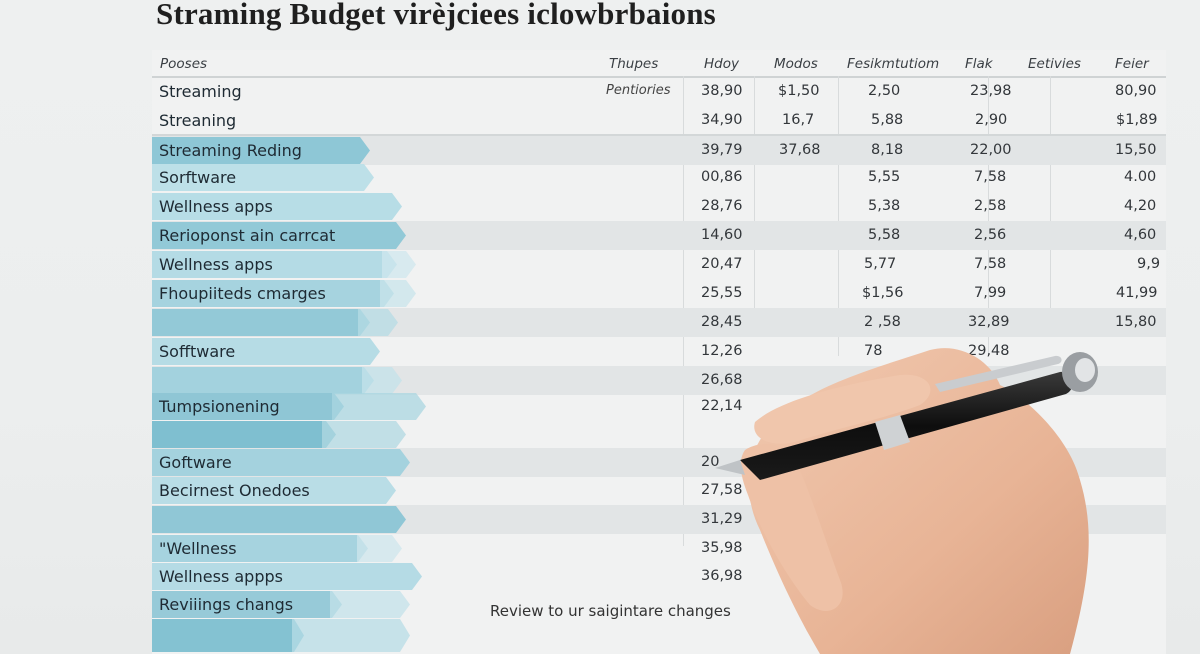 The width and height of the screenshot is (1200, 654). What do you see at coordinates (884, 91) in the screenshot?
I see `cell-fesik: 2,50` at bounding box center [884, 91].